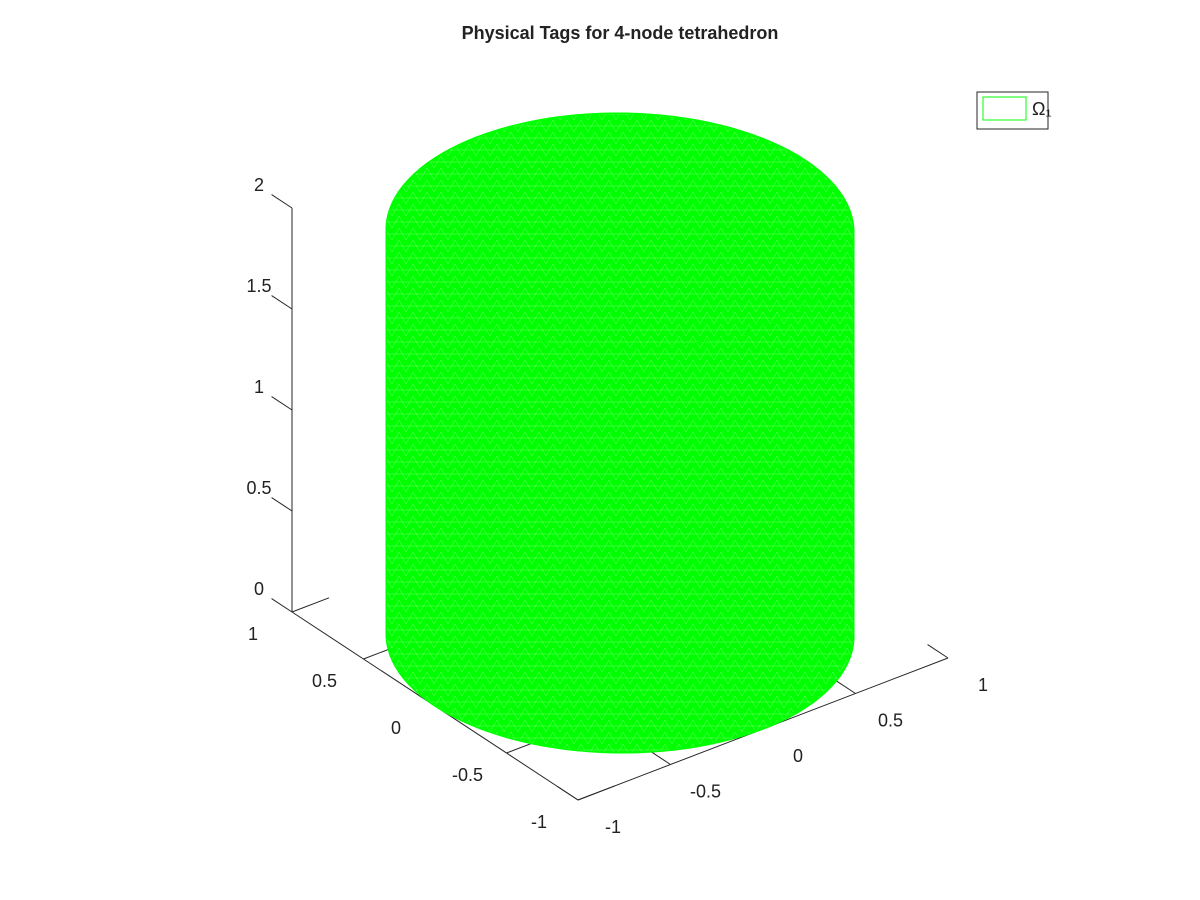 The height and width of the screenshot is (900, 1200). What do you see at coordinates (396, 728) in the screenshot?
I see `y-tick-label: 0` at bounding box center [396, 728].